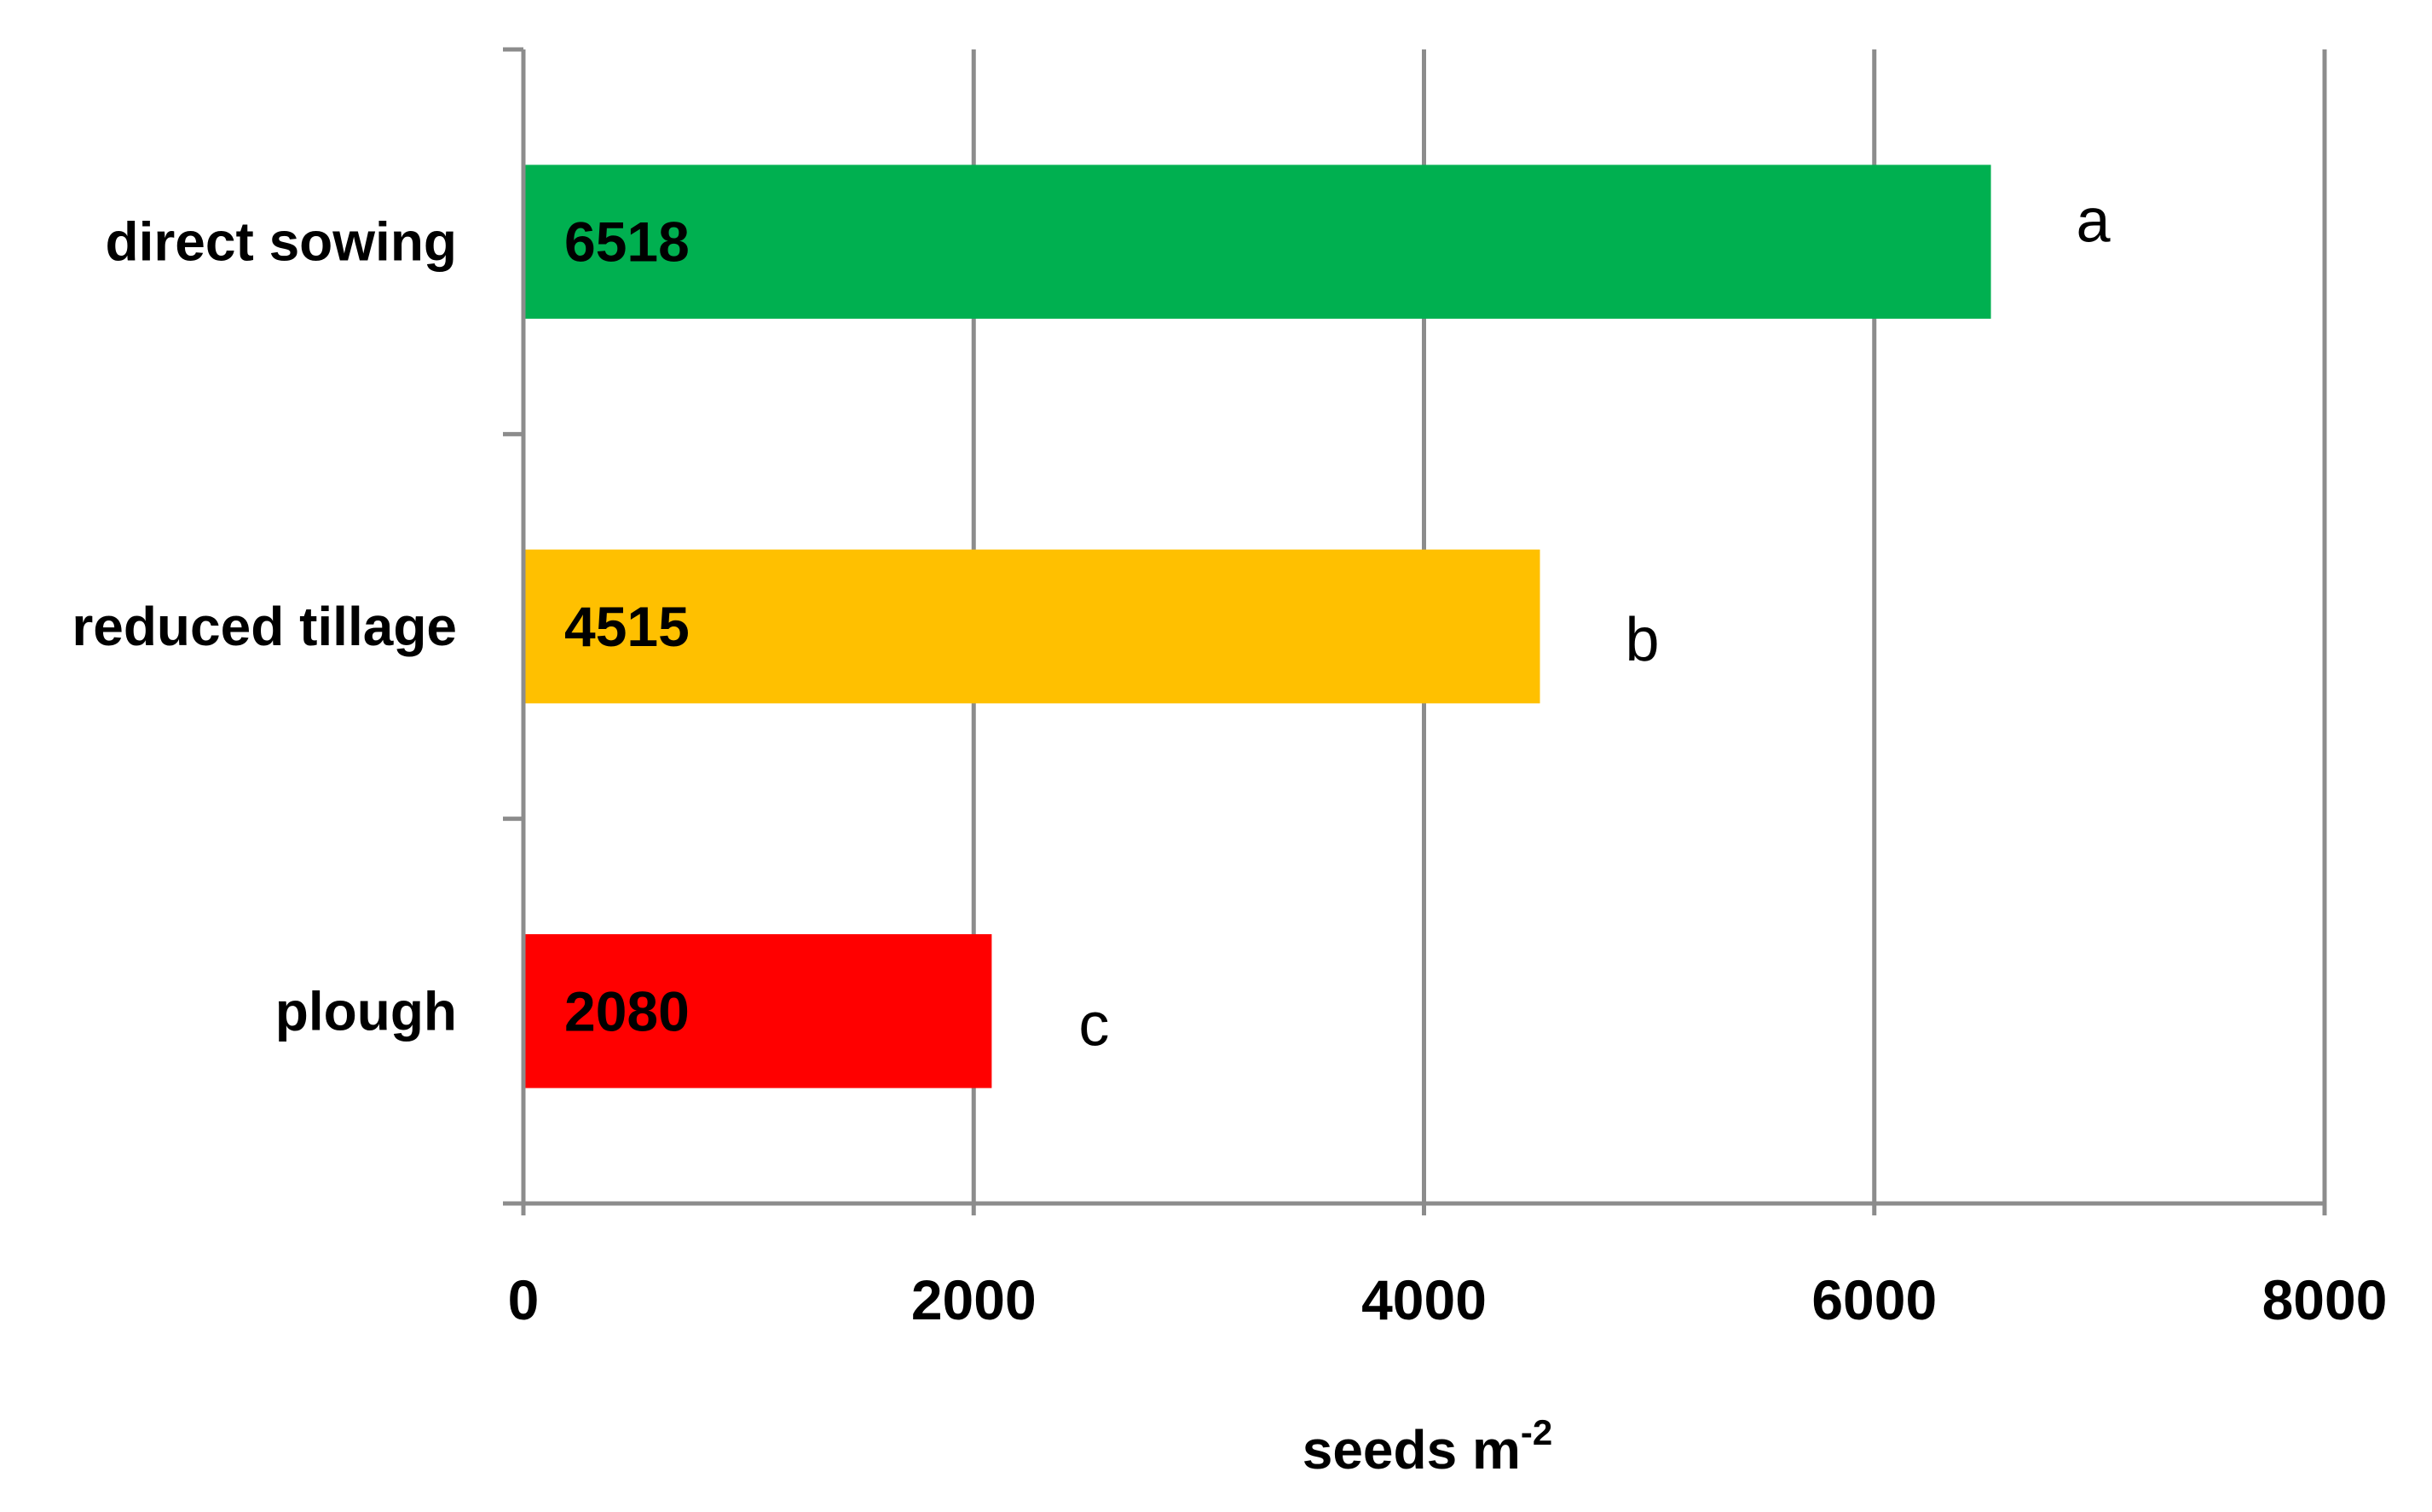 Image resolution: width=2432 pixels, height=1512 pixels. What do you see at coordinates (1536, 1432) in the screenshot?
I see `x-axis-title-superscript: -2` at bounding box center [1536, 1432].